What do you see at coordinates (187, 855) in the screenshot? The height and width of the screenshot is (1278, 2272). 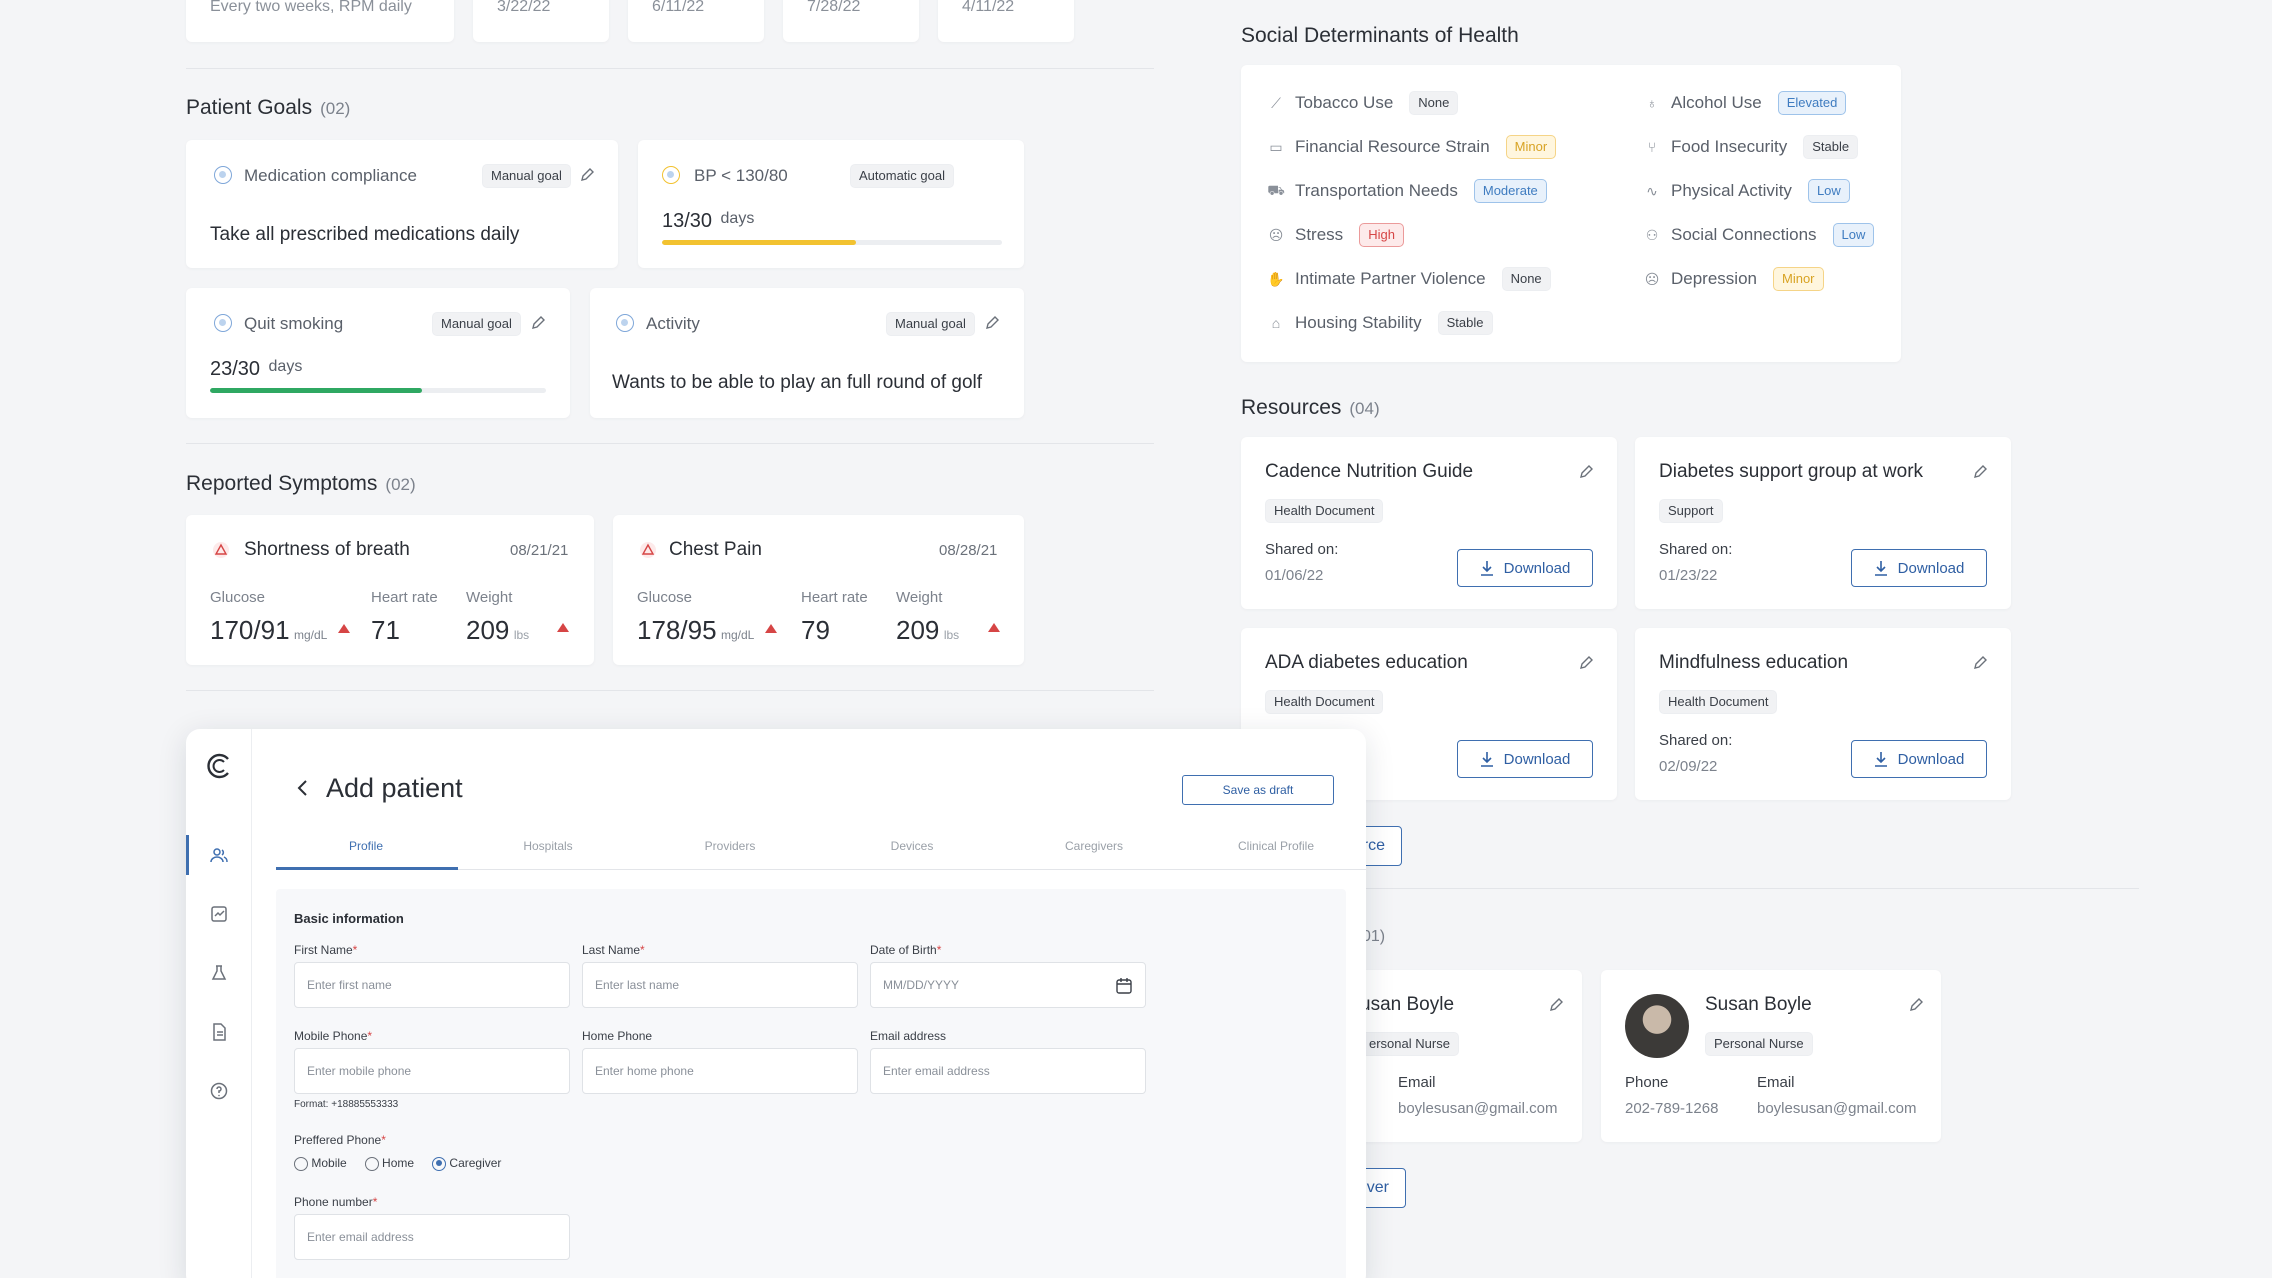 I see `nav-active-indicator` at bounding box center [187, 855].